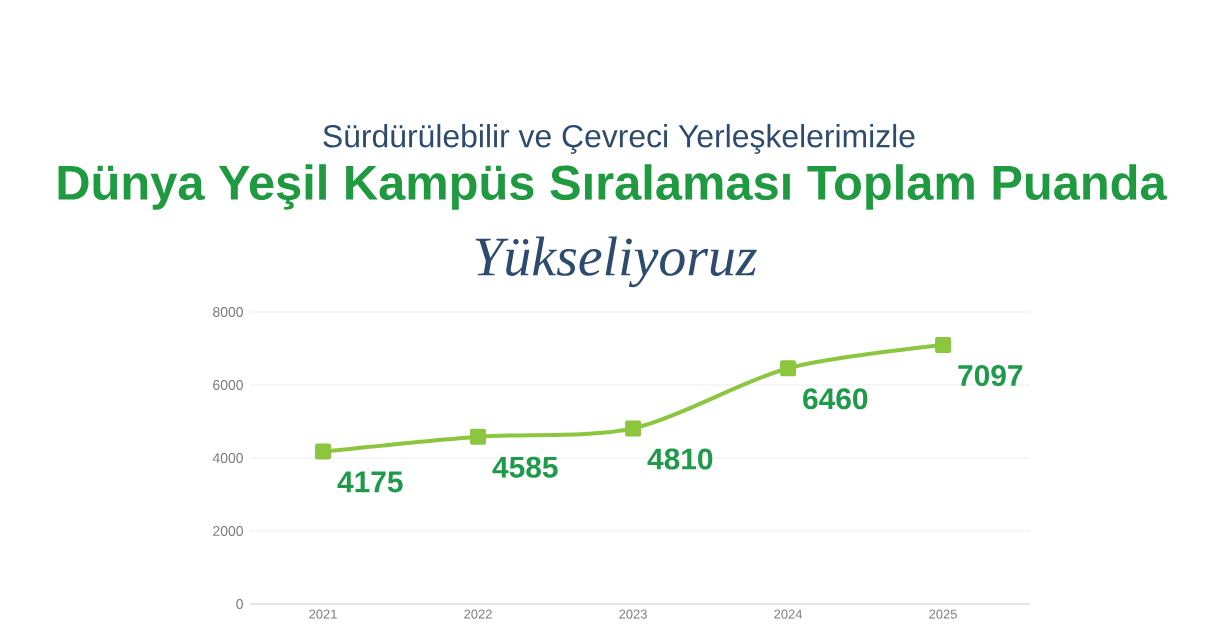 The image size is (1213, 641). Describe the element at coordinates (239, 604) in the screenshot. I see `y-tick-label: 0` at that location.